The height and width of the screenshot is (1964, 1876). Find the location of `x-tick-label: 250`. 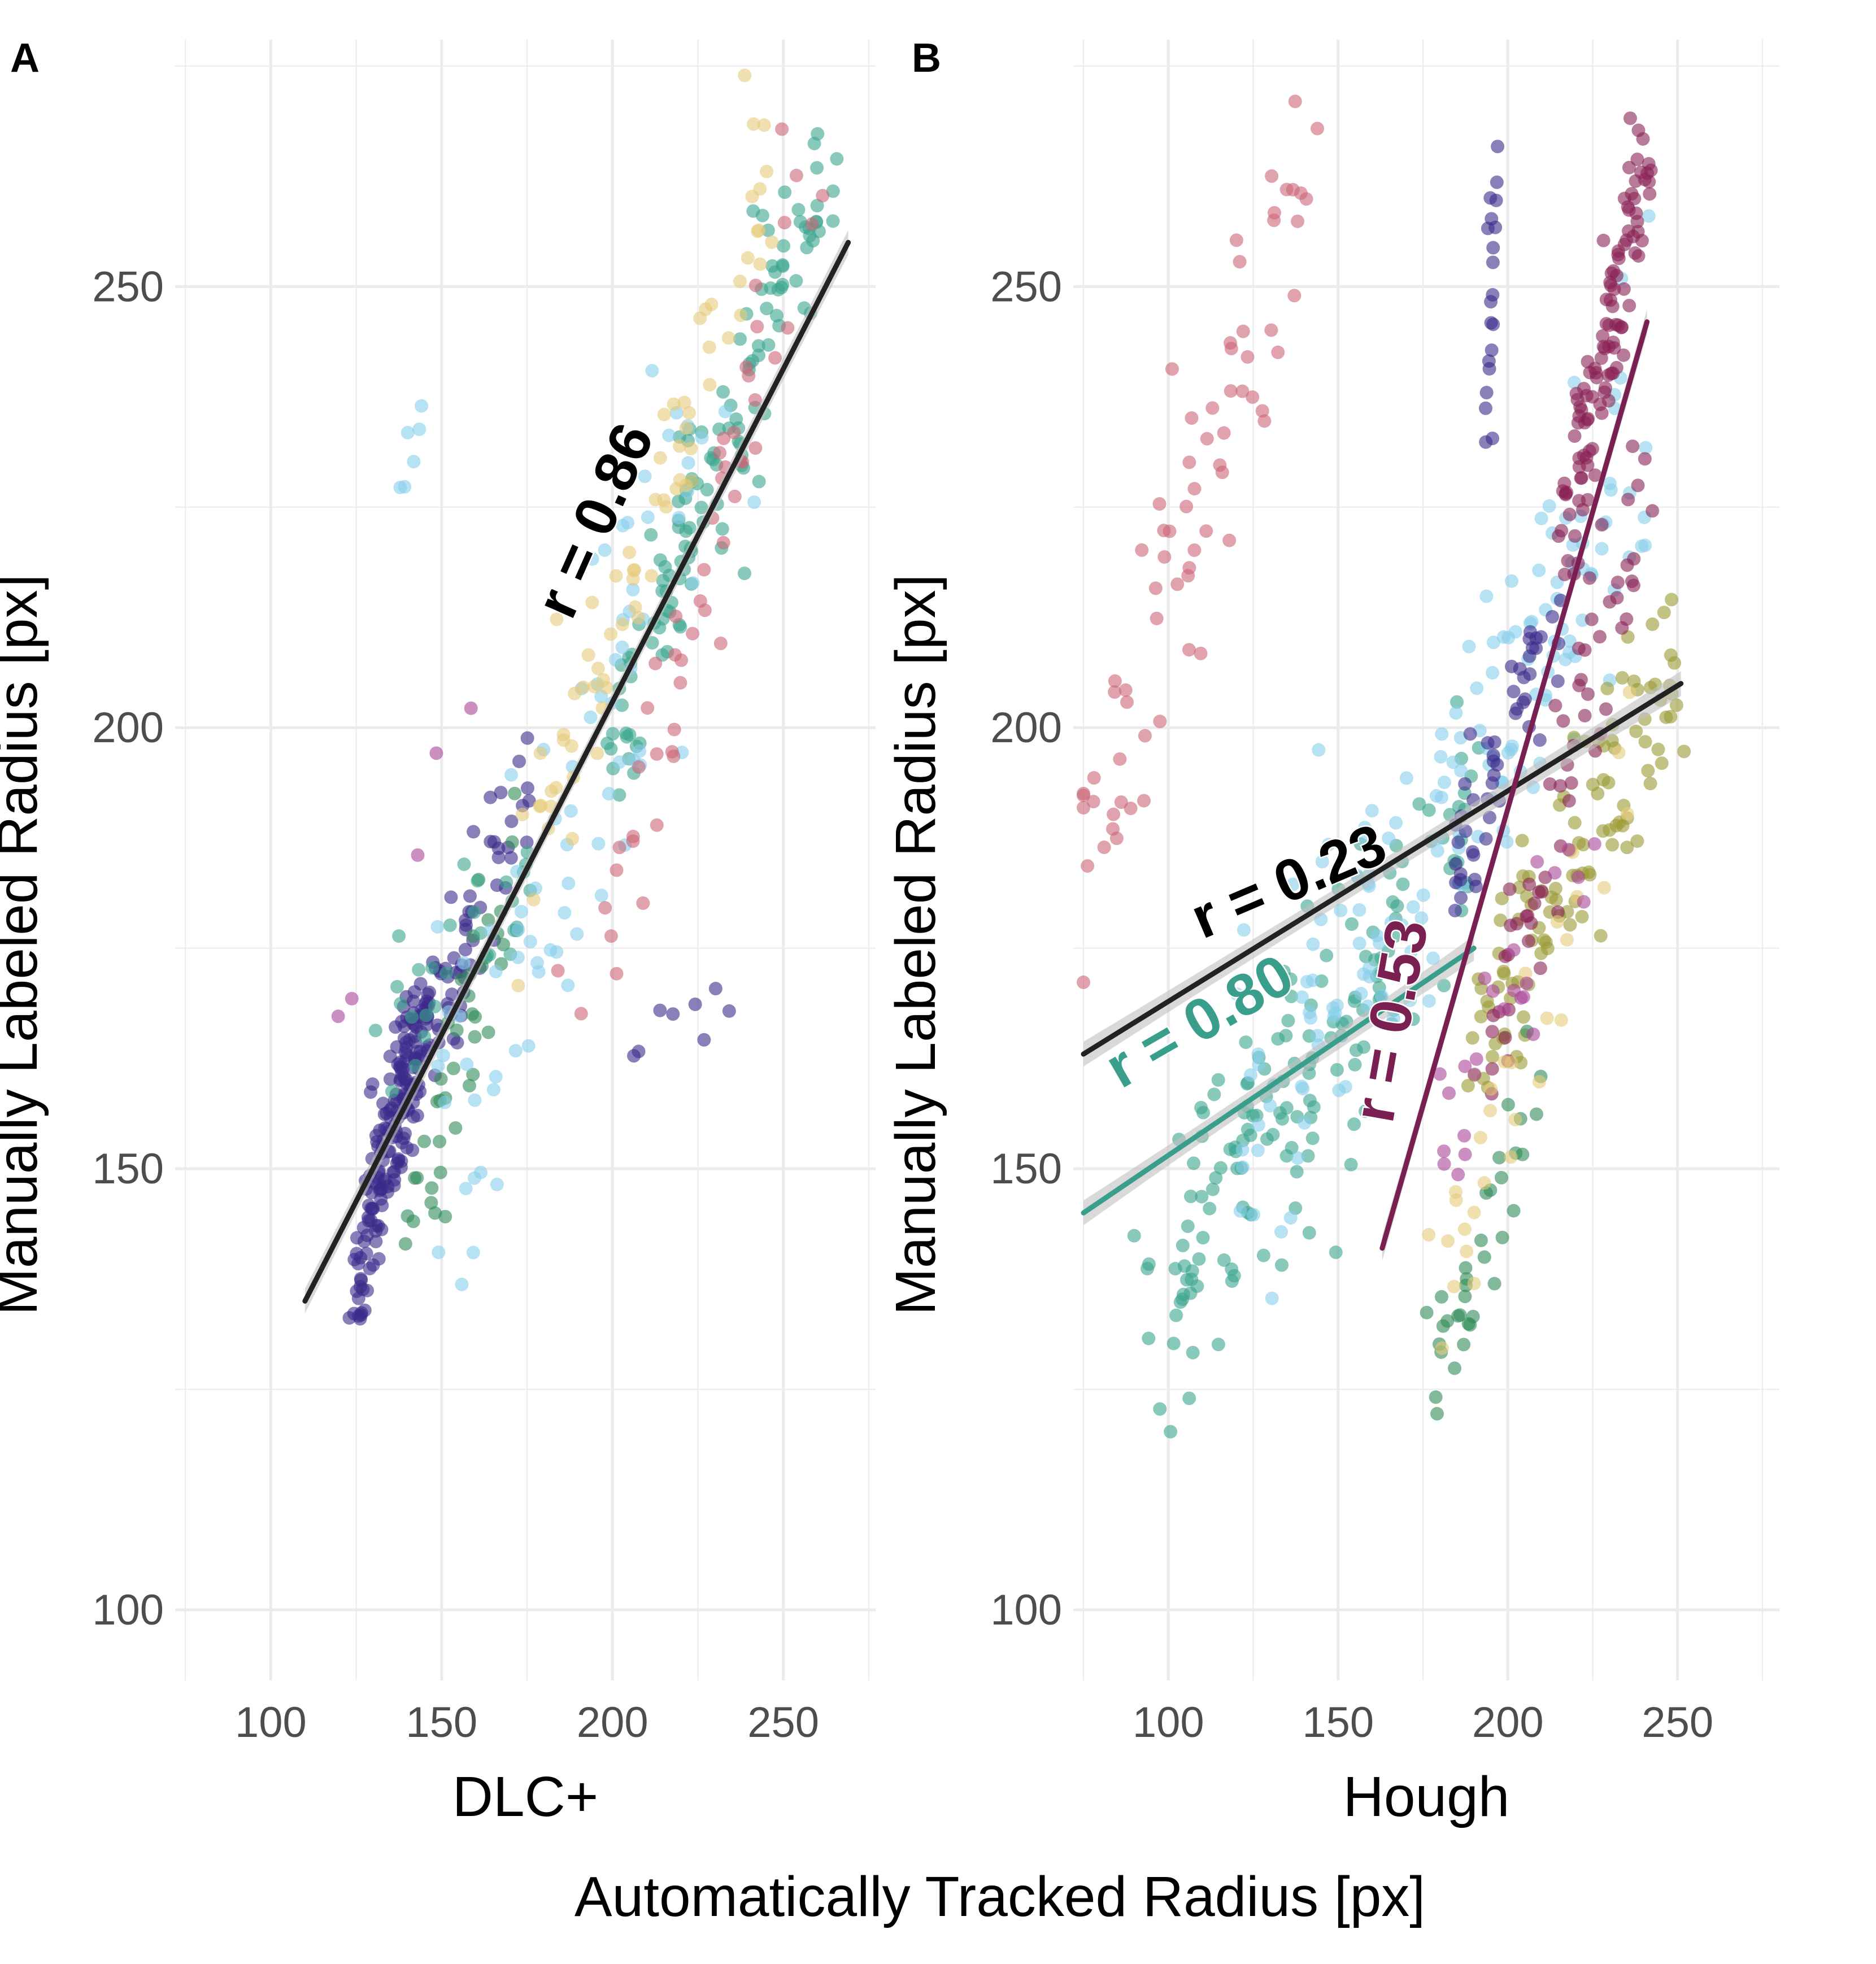

x-tick-label: 250 is located at coordinates (1677, 1723).